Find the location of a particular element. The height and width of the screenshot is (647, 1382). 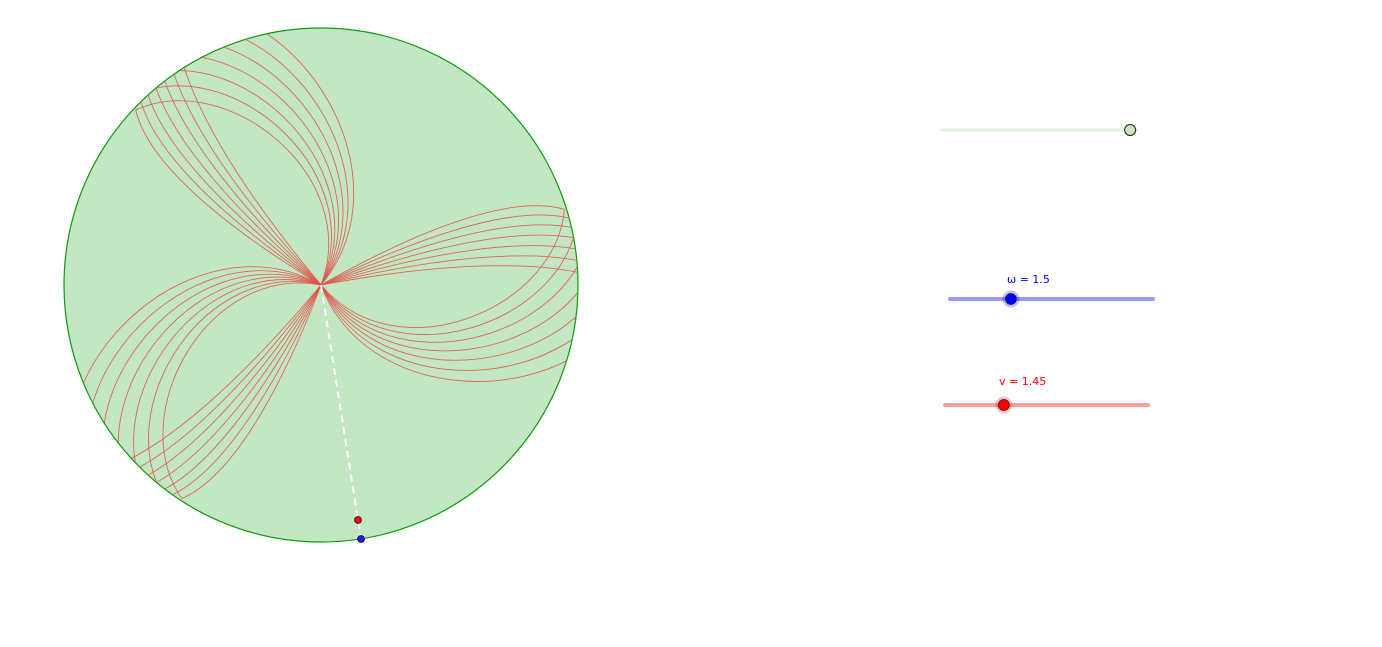

omega-slider-knob is located at coordinates (1011, 299).